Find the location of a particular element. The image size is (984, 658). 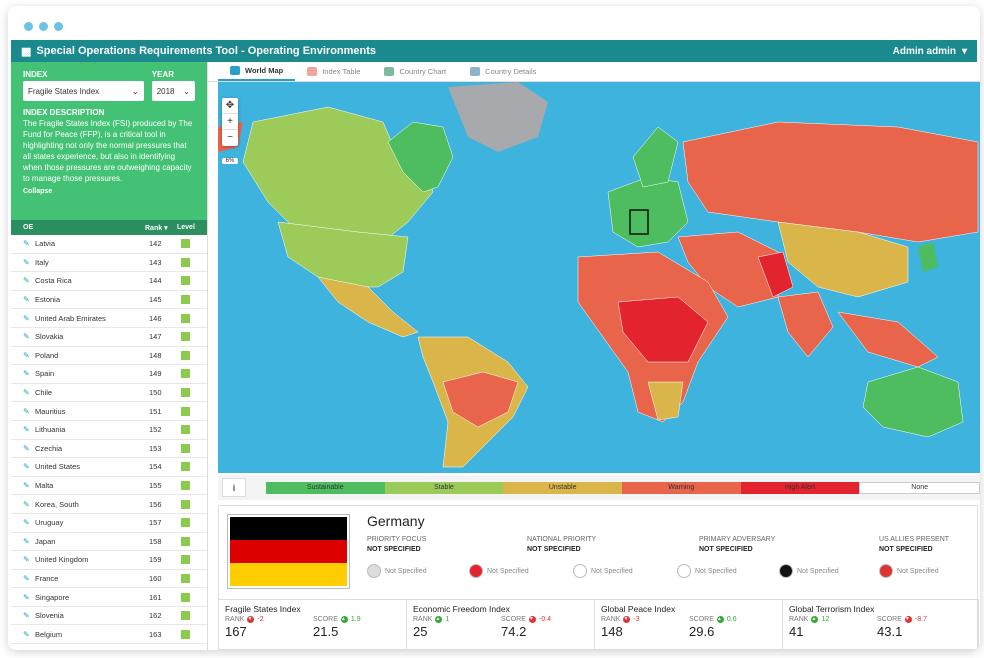

region-japan is located at coordinates (928, 257).